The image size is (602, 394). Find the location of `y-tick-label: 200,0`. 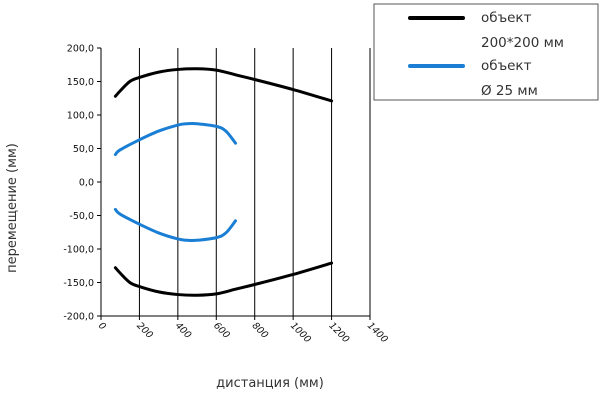

y-tick-label: 200,0 is located at coordinates (80, 49).